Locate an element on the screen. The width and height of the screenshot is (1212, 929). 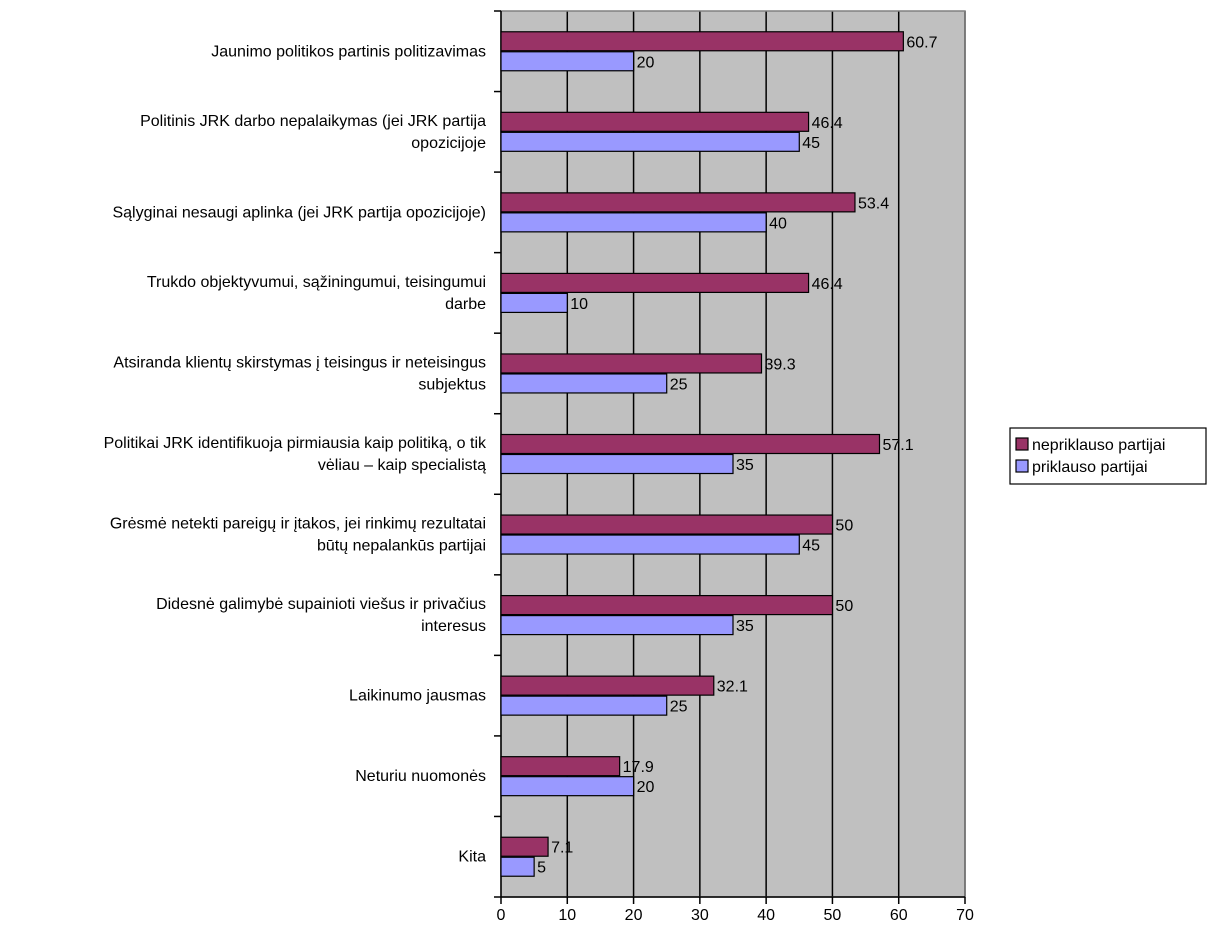
category-label-line: vėliau – kaip specialistą is located at coordinates (402, 465).